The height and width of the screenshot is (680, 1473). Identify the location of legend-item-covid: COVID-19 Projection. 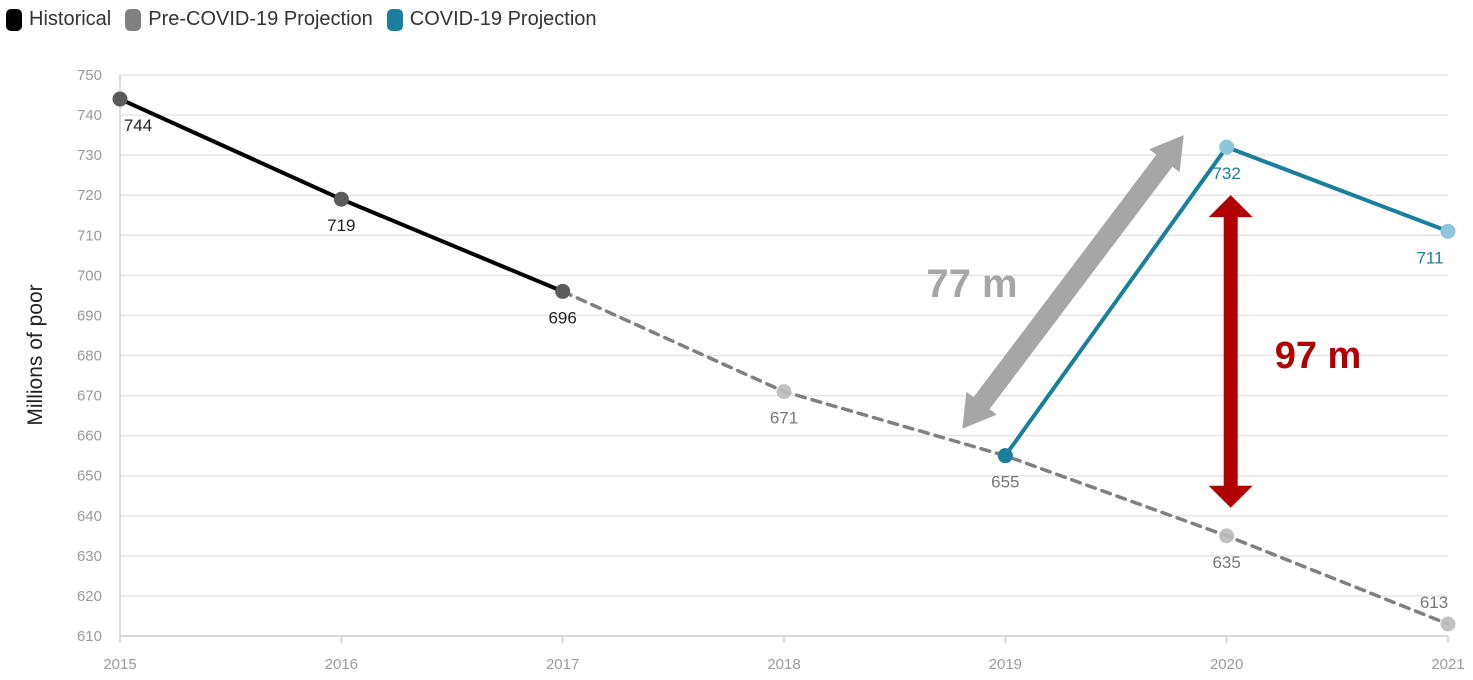
(491, 19).